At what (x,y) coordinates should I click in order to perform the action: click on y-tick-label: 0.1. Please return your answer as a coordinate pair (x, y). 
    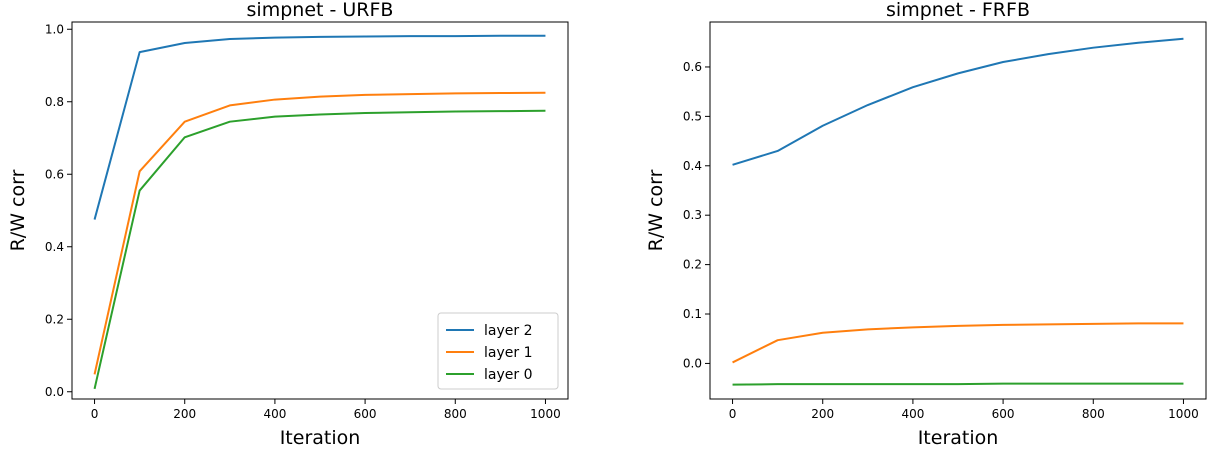
    Looking at the image, I should click on (692, 314).